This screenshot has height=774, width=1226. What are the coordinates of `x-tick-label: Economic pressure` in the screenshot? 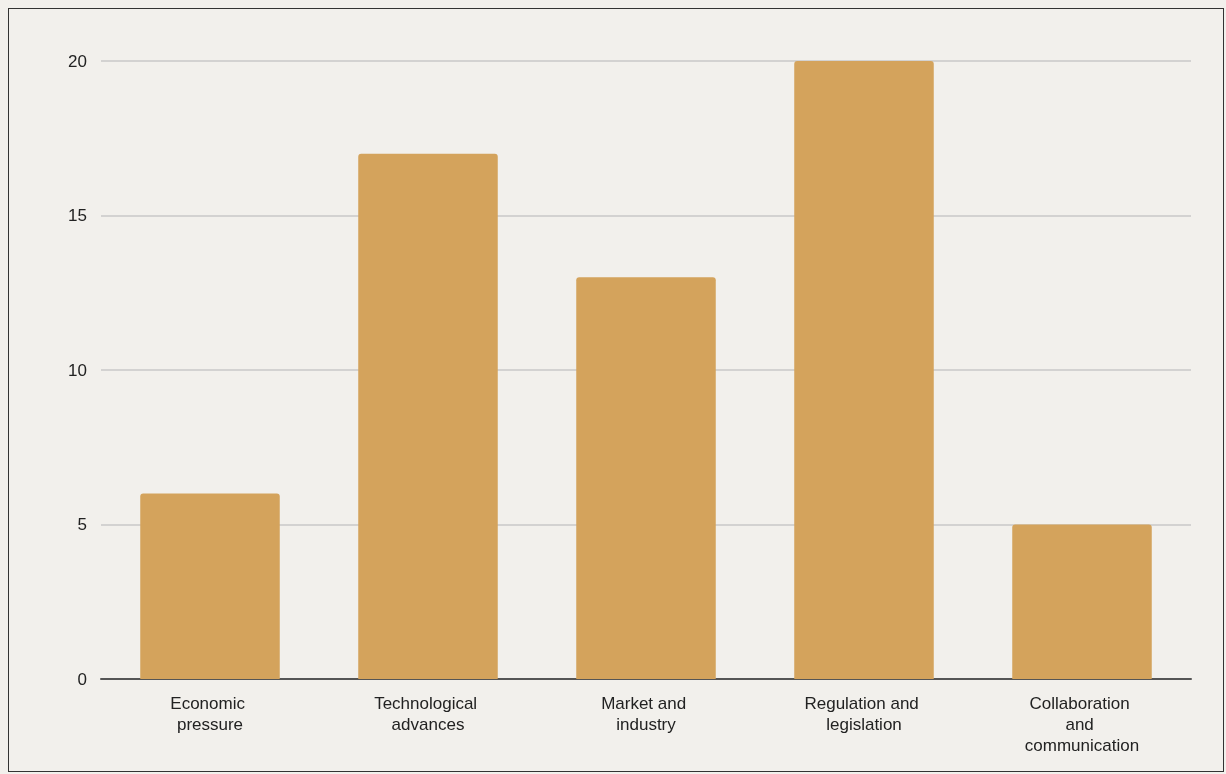 It's located at (210, 714).